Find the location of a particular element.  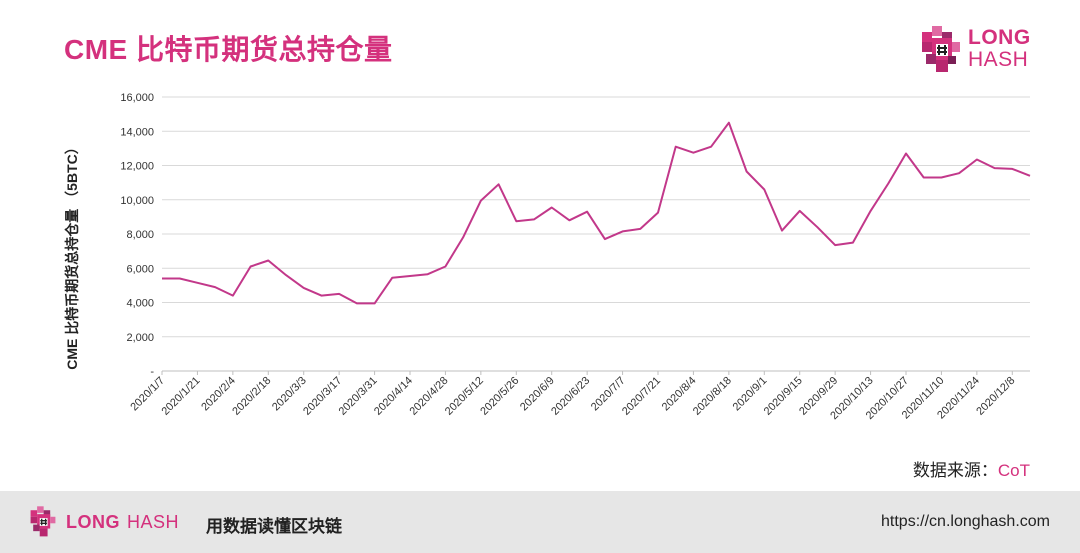

y-tick-label: 14,000 is located at coordinates (137, 132).